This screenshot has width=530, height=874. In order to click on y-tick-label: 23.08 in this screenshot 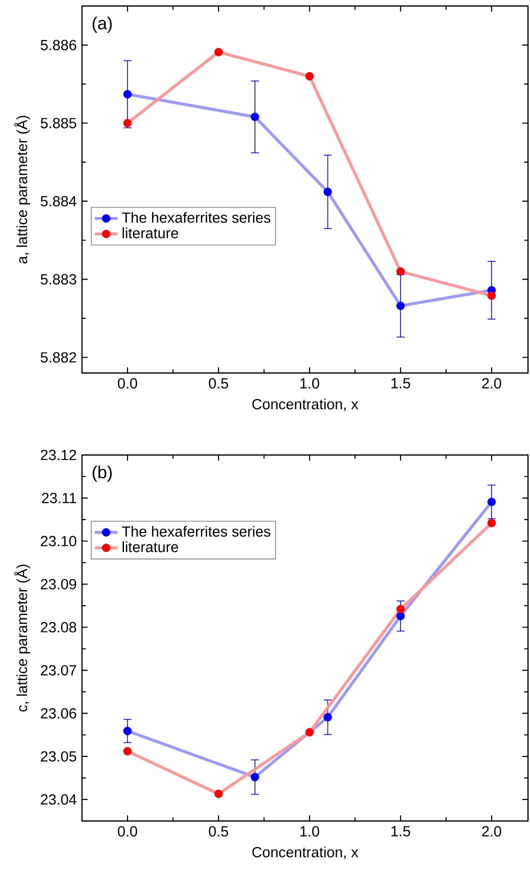, I will do `click(58, 627)`.